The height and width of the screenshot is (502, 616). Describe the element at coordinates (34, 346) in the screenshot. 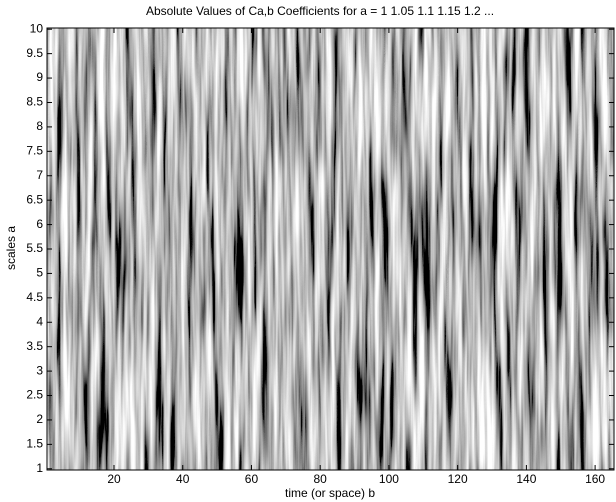

I see `y-tick-label: 3.5` at that location.